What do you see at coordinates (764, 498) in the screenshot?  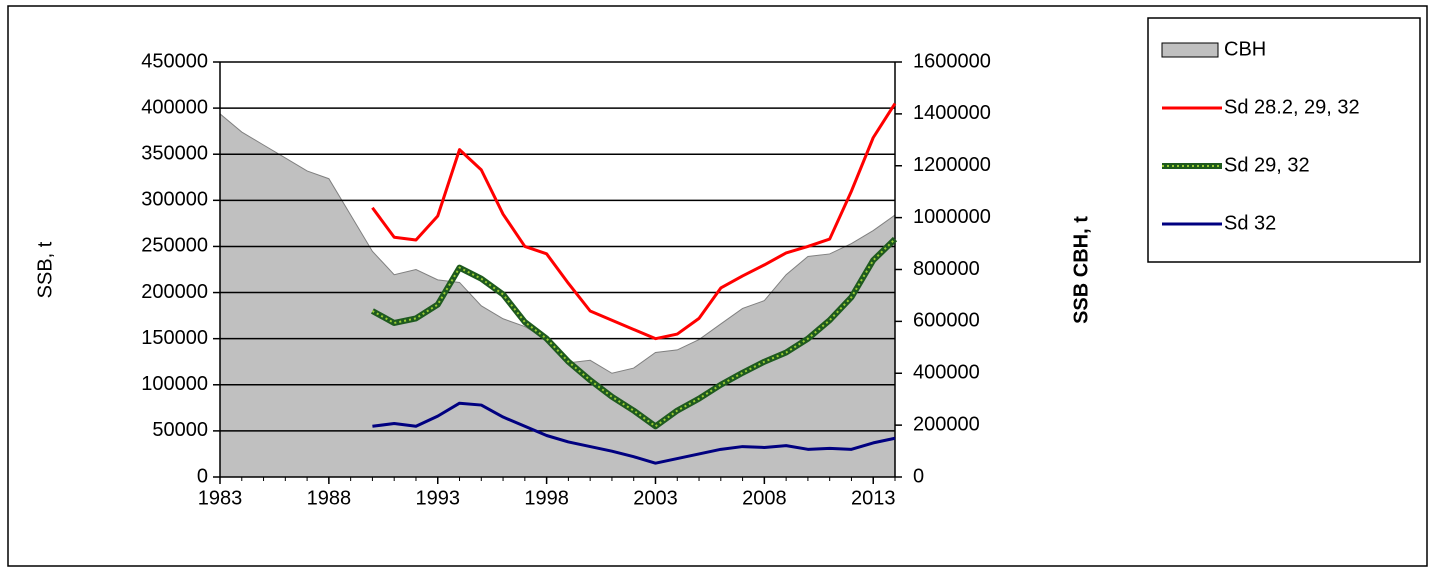 I see `x-tick-label: 2008` at bounding box center [764, 498].